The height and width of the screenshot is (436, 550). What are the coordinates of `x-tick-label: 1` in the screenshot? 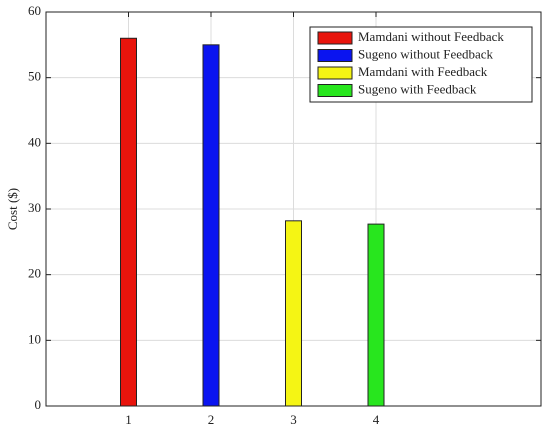 It's located at (128, 419).